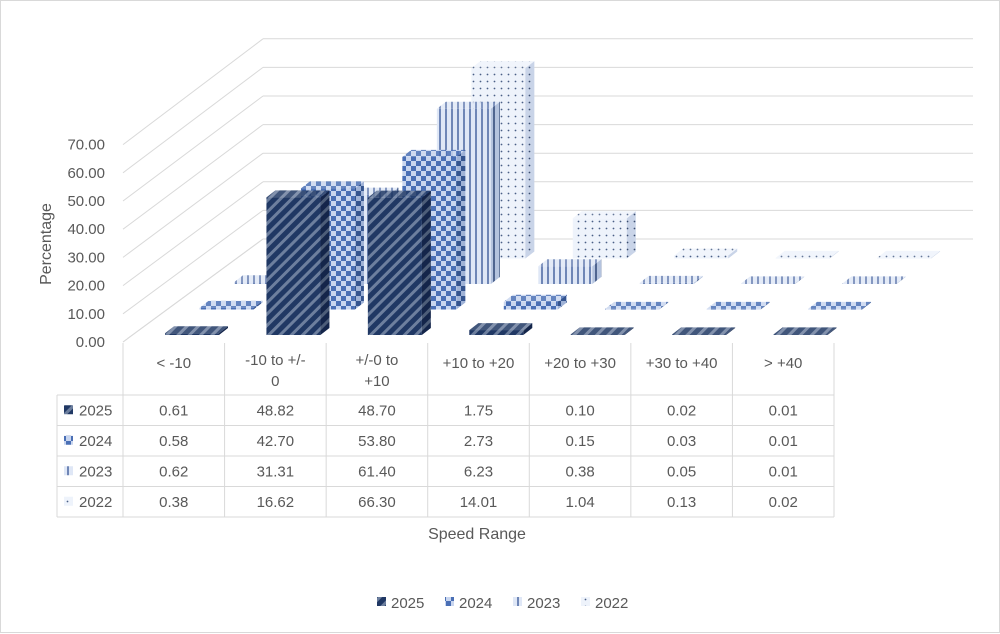 This screenshot has width=1000, height=634. What do you see at coordinates (86, 201) in the screenshot?
I see `y-tick-label: 50.00` at bounding box center [86, 201].